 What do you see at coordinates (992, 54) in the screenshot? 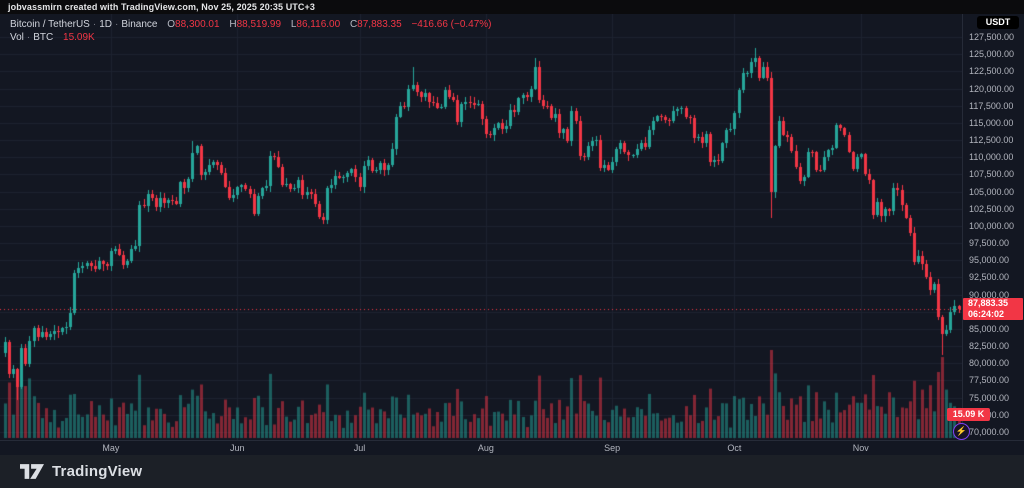
I see `price-tick-label: 125,000.00` at bounding box center [992, 54].